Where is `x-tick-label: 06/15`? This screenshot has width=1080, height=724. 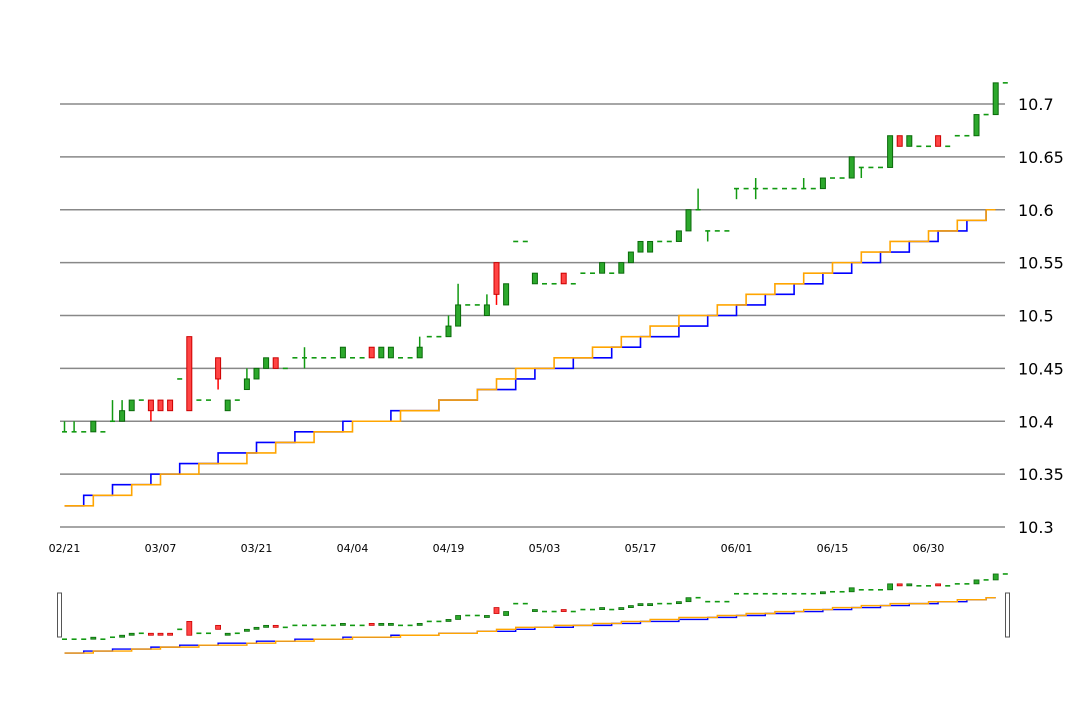 x-tick-label: 06/15 is located at coordinates (833, 548).